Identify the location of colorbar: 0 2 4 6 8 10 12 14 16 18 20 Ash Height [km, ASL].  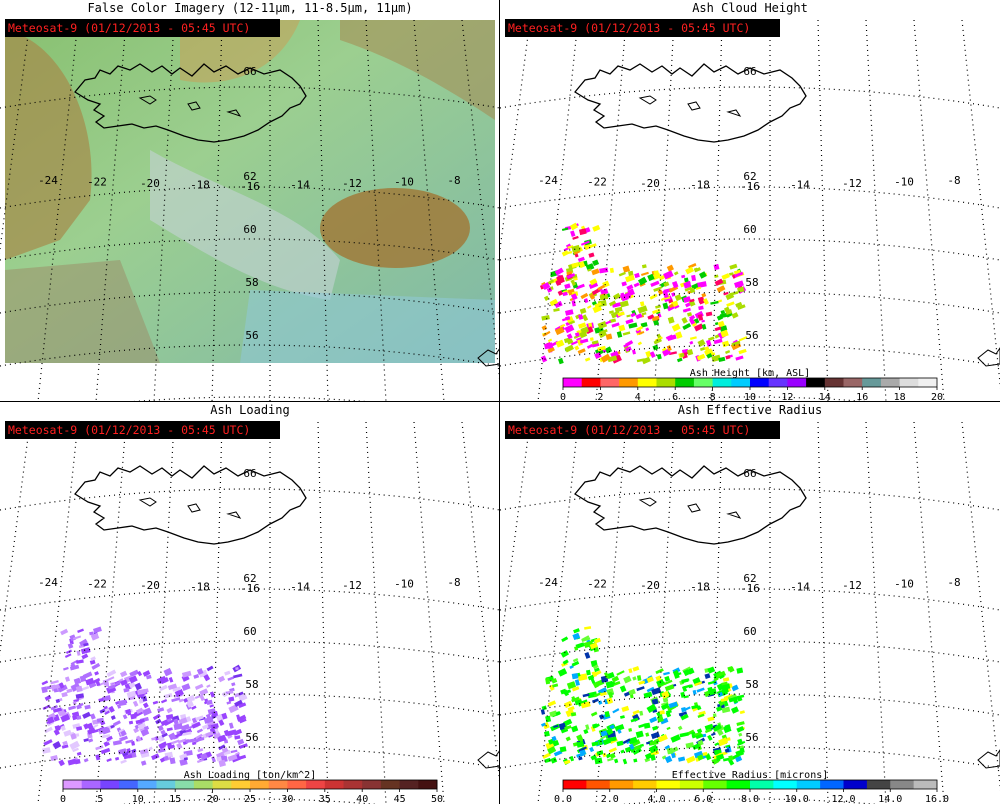
(751, 385).